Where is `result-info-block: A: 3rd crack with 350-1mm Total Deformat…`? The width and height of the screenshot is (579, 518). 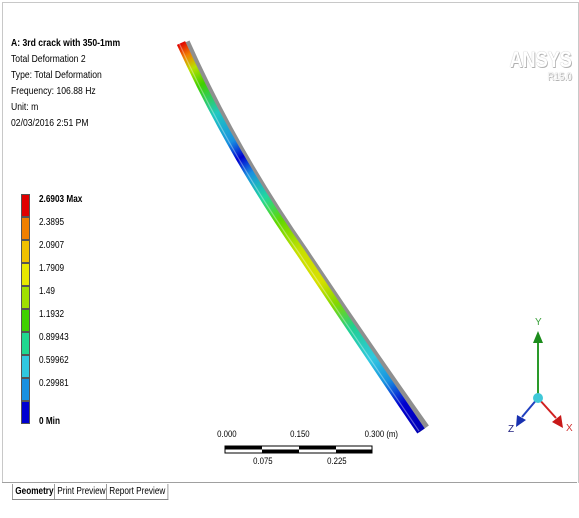
result-info-block: A: 3rd crack with 350-1mm Total Deformat… is located at coordinates (77, 83).